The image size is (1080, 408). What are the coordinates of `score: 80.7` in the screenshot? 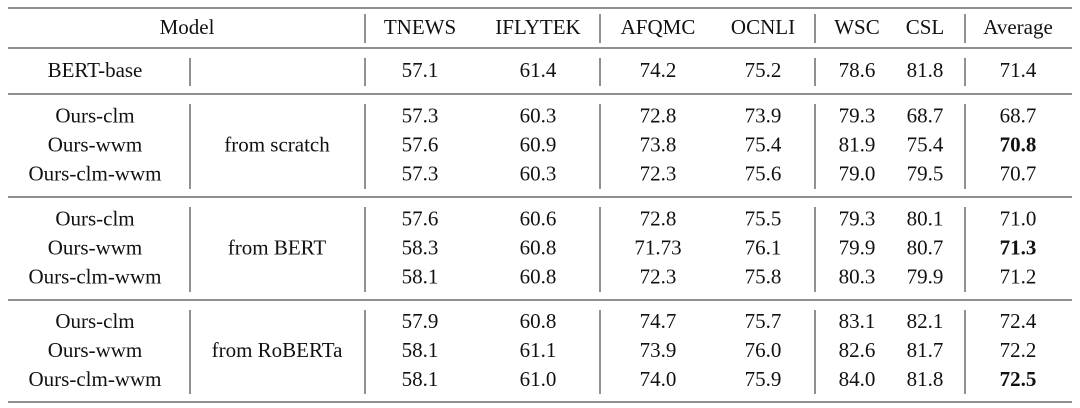 It's located at (925, 247).